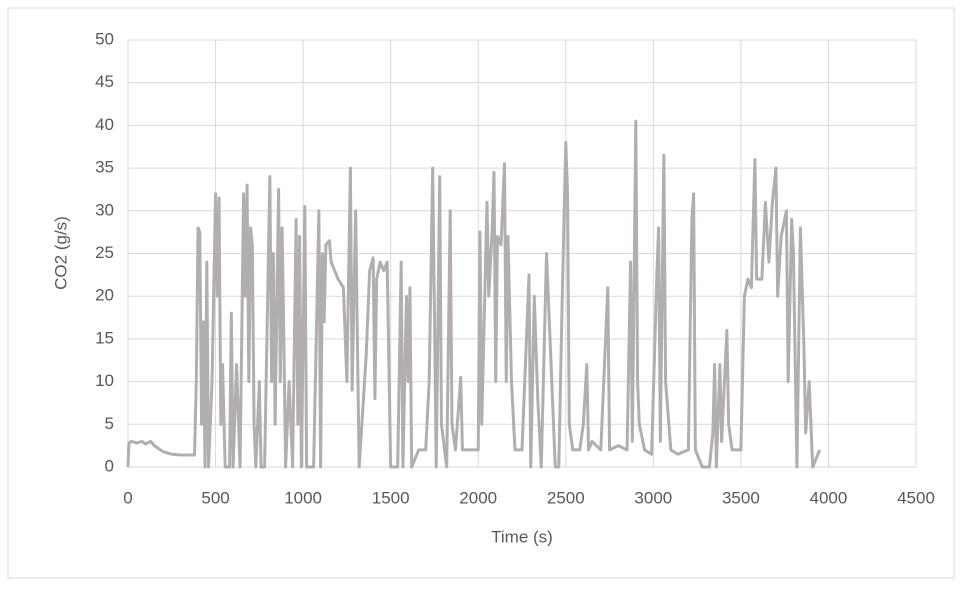 Image resolution: width=961 pixels, height=589 pixels. What do you see at coordinates (104, 295) in the screenshot?
I see `y-tick-label: 20` at bounding box center [104, 295].